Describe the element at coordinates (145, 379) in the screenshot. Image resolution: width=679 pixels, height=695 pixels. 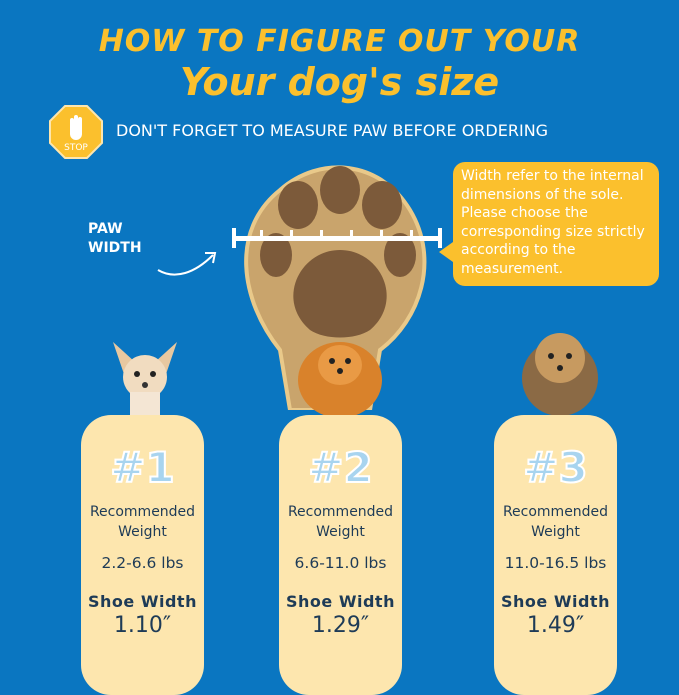
I see `chihuahua-image` at that location.